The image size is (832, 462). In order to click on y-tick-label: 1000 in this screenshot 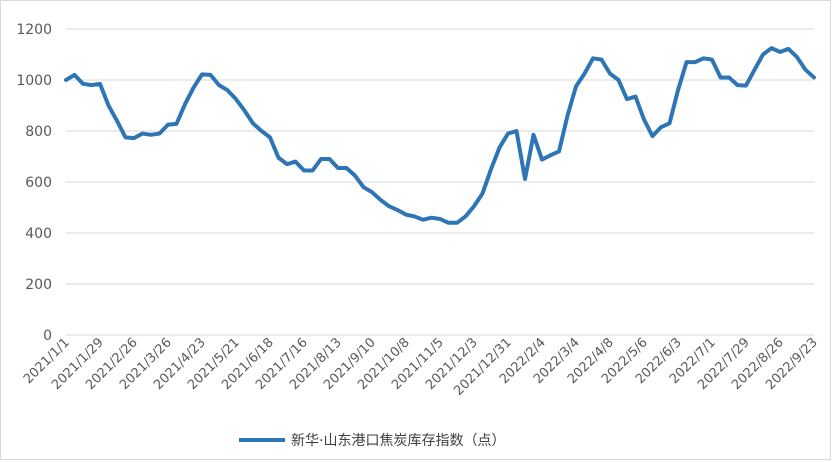, I will do `click(34, 81)`.